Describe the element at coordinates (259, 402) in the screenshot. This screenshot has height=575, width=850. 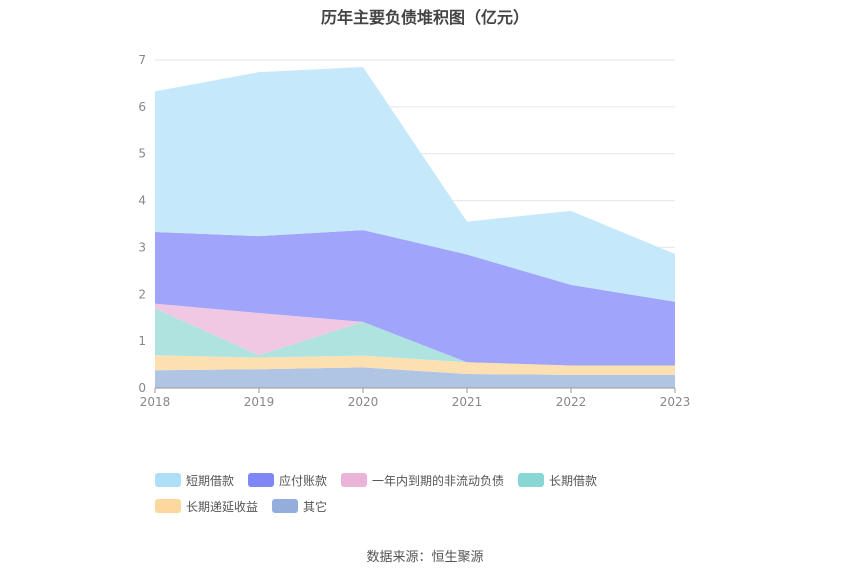
I see `x-tick-label: 2019` at that location.